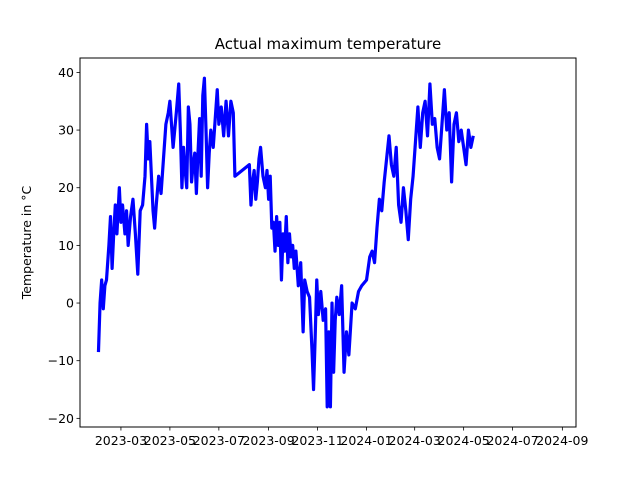 This screenshot has width=640, height=485. I want to click on y-tick-label: −20, so click(61, 418).